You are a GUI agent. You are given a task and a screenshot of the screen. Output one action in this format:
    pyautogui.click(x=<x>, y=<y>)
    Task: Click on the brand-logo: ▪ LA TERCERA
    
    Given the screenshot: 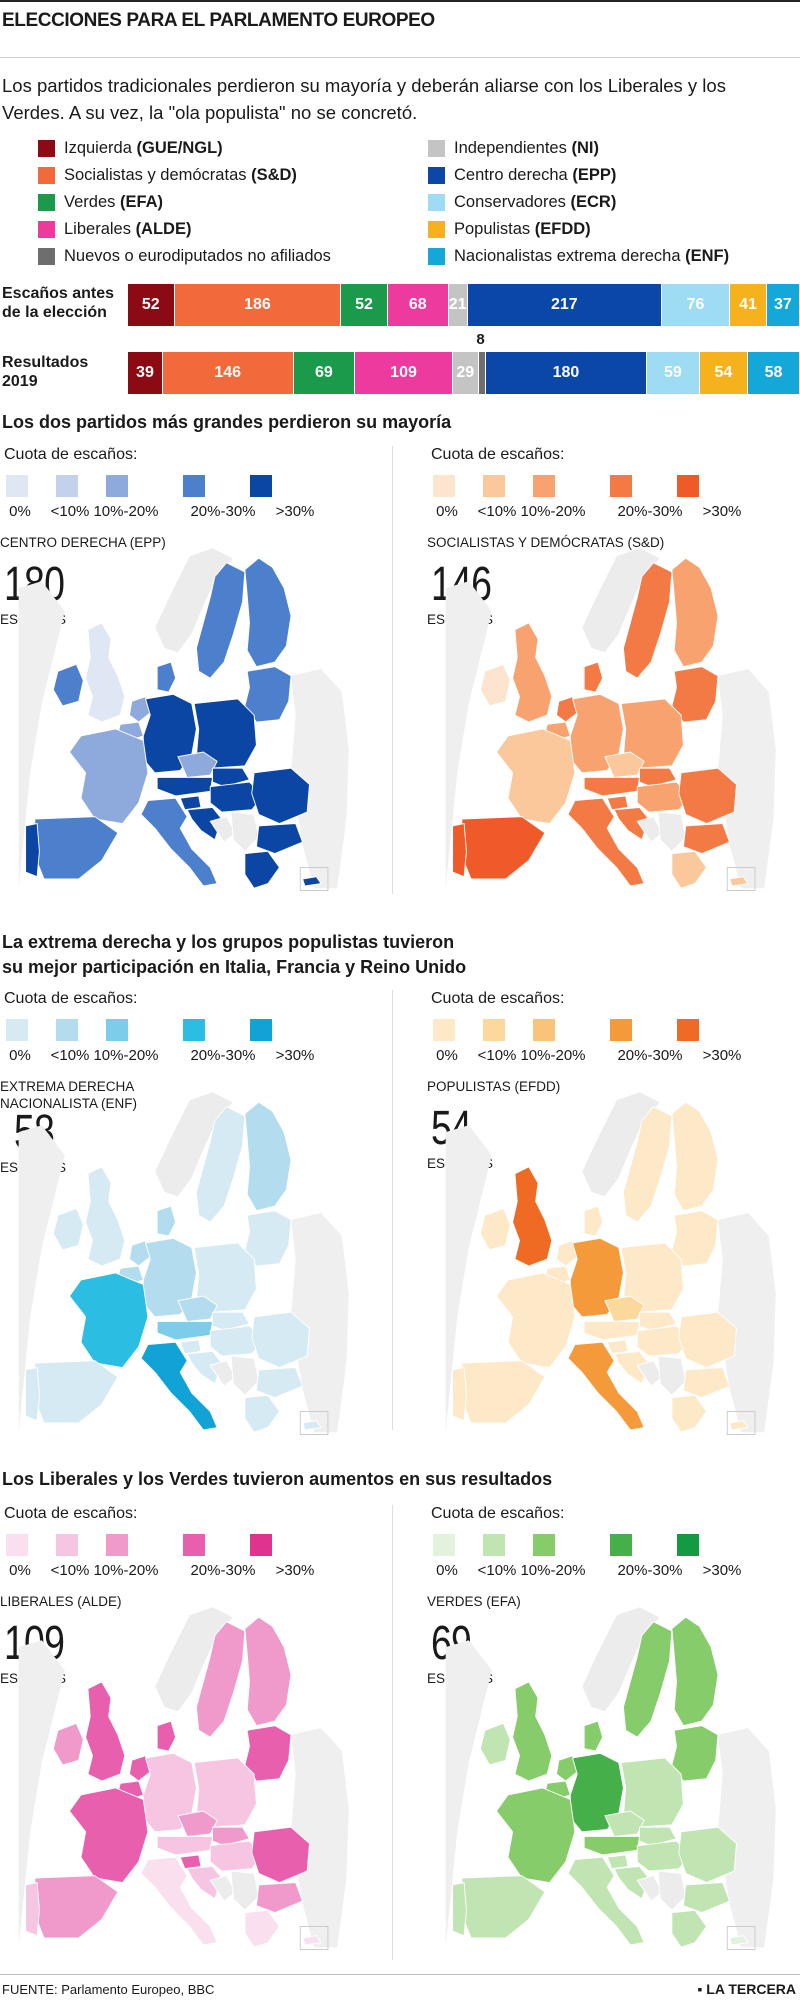 What is the action you would take?
    pyautogui.click(x=746, y=1989)
    